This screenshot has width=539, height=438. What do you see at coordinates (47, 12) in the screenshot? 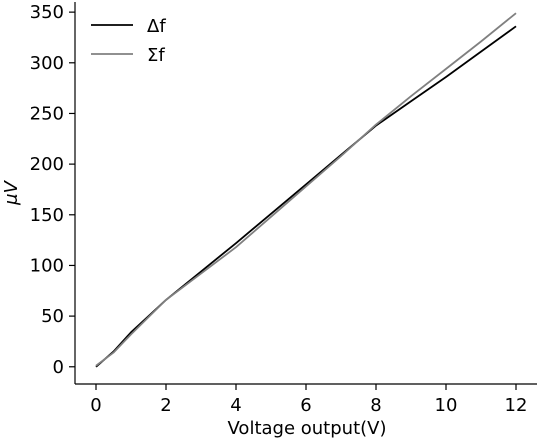
I see `y-tick-label: 350` at bounding box center [47, 12].